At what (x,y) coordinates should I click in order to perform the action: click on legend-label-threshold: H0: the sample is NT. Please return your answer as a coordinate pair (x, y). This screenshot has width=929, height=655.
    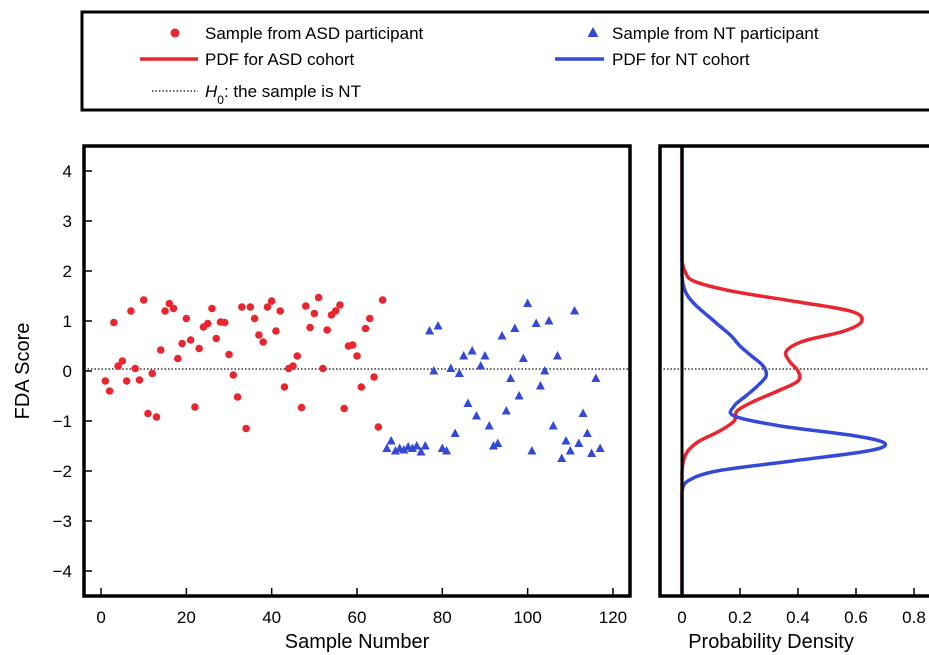
    Looking at the image, I should click on (283, 94).